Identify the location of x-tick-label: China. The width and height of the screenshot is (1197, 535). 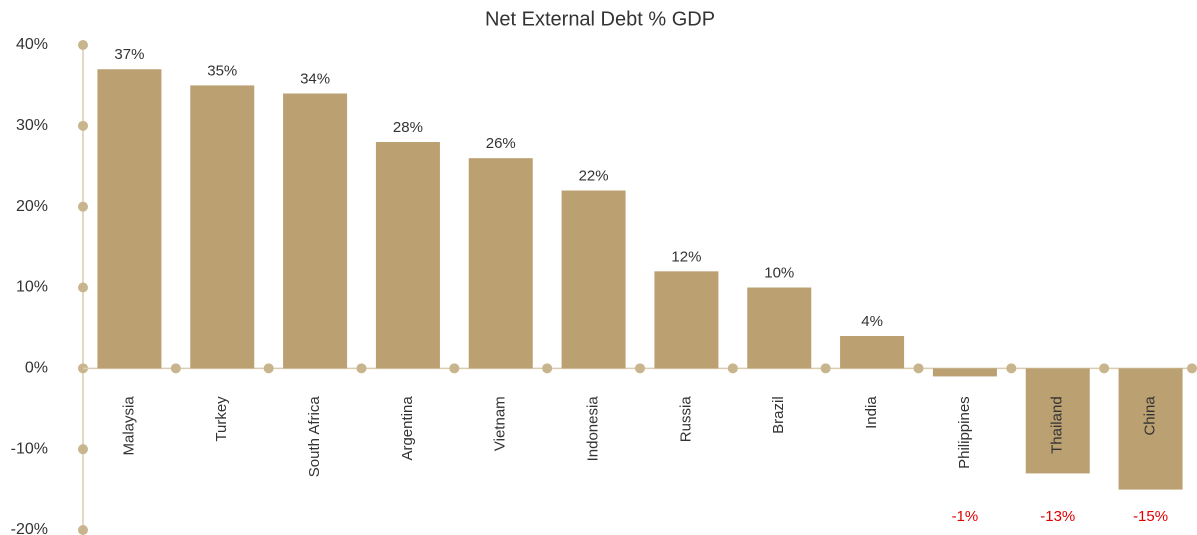
(1150, 416).